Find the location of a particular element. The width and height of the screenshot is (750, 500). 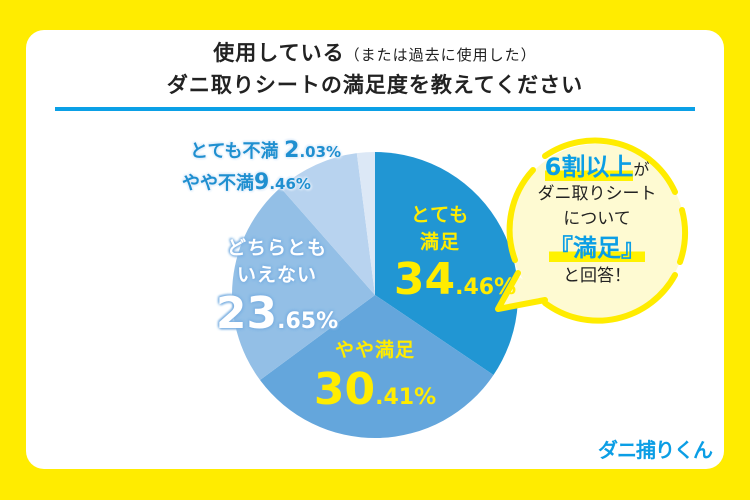

label-text: どちらとも is located at coordinates (276, 248).